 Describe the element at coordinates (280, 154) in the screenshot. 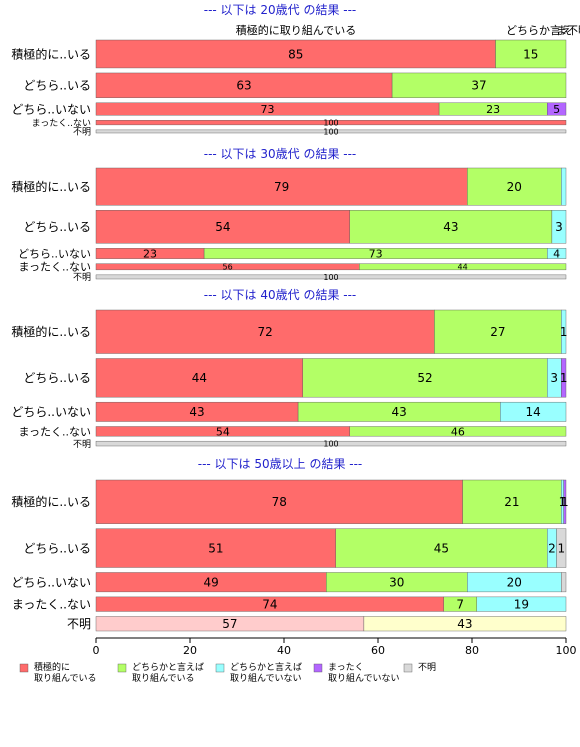

I see `group-title: --- 以下は 30歳代 の結果 ---` at that location.